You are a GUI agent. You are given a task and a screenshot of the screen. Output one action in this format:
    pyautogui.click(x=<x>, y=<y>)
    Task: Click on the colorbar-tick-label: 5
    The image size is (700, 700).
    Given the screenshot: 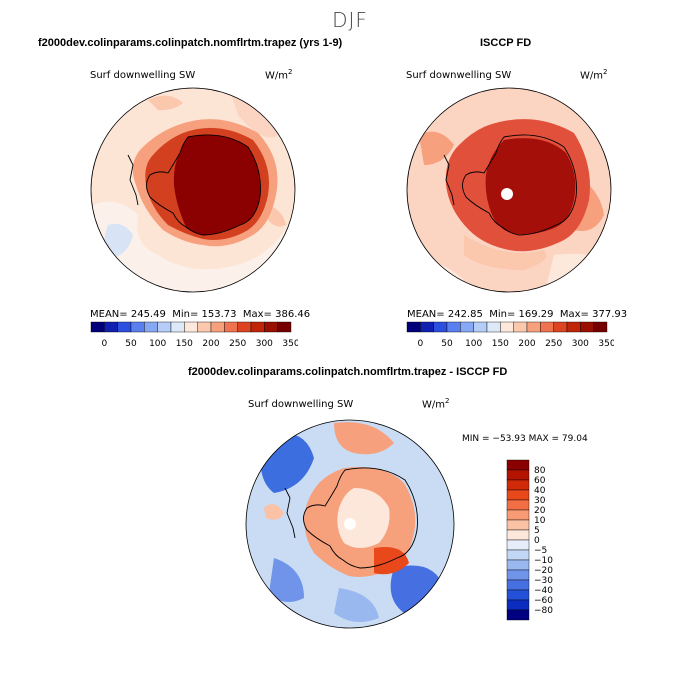 What is the action you would take?
    pyautogui.click(x=537, y=531)
    